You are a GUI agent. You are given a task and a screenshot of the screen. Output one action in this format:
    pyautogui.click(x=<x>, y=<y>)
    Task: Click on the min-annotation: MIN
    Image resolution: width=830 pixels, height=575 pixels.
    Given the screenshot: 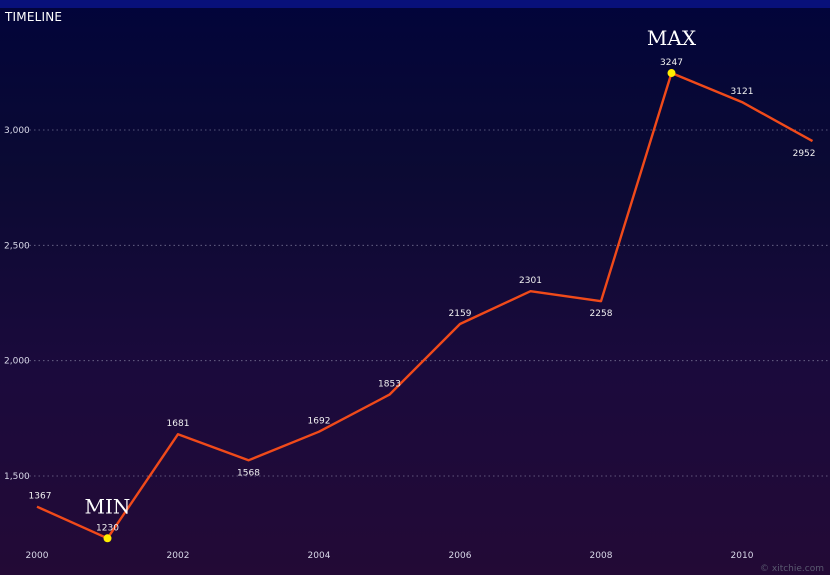 What is the action you would take?
    pyautogui.click(x=108, y=506)
    